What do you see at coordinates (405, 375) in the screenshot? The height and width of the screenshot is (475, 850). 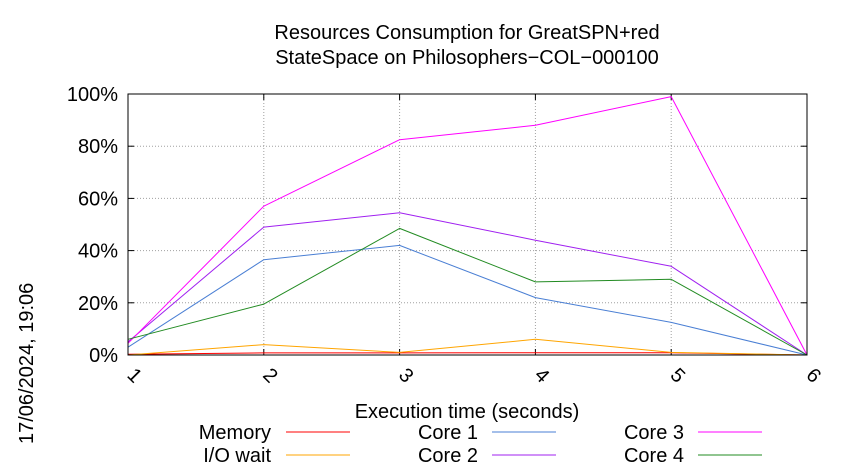 I see `x-tick-label: 3` at bounding box center [405, 375].